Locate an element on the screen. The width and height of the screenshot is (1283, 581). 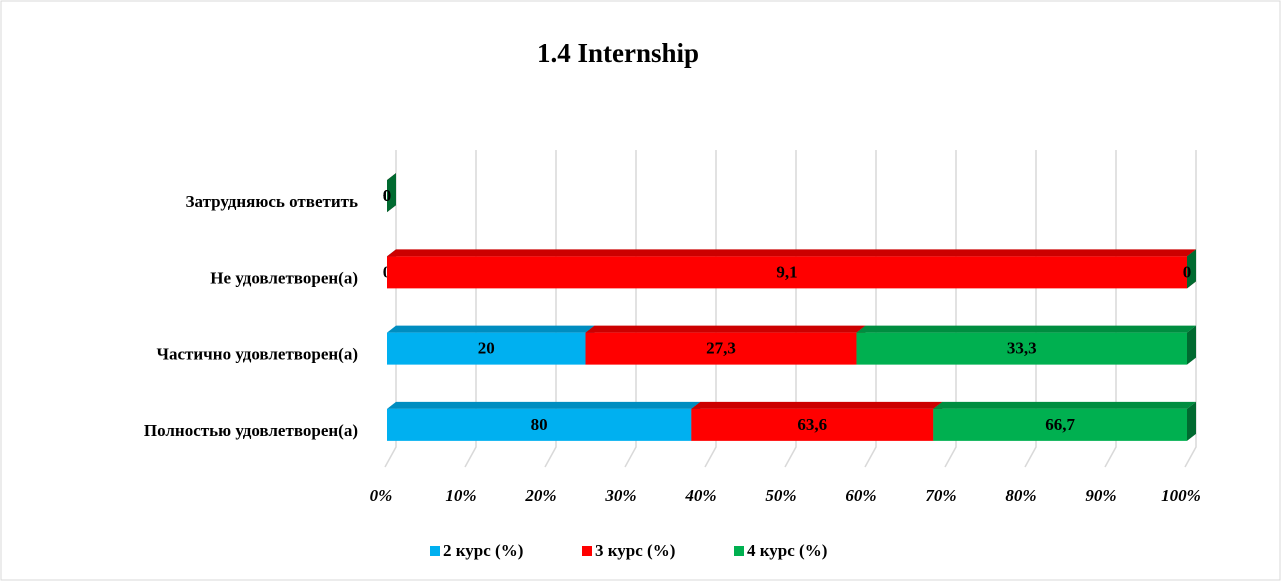
x-tick-label: 80% is located at coordinates (1020, 495).